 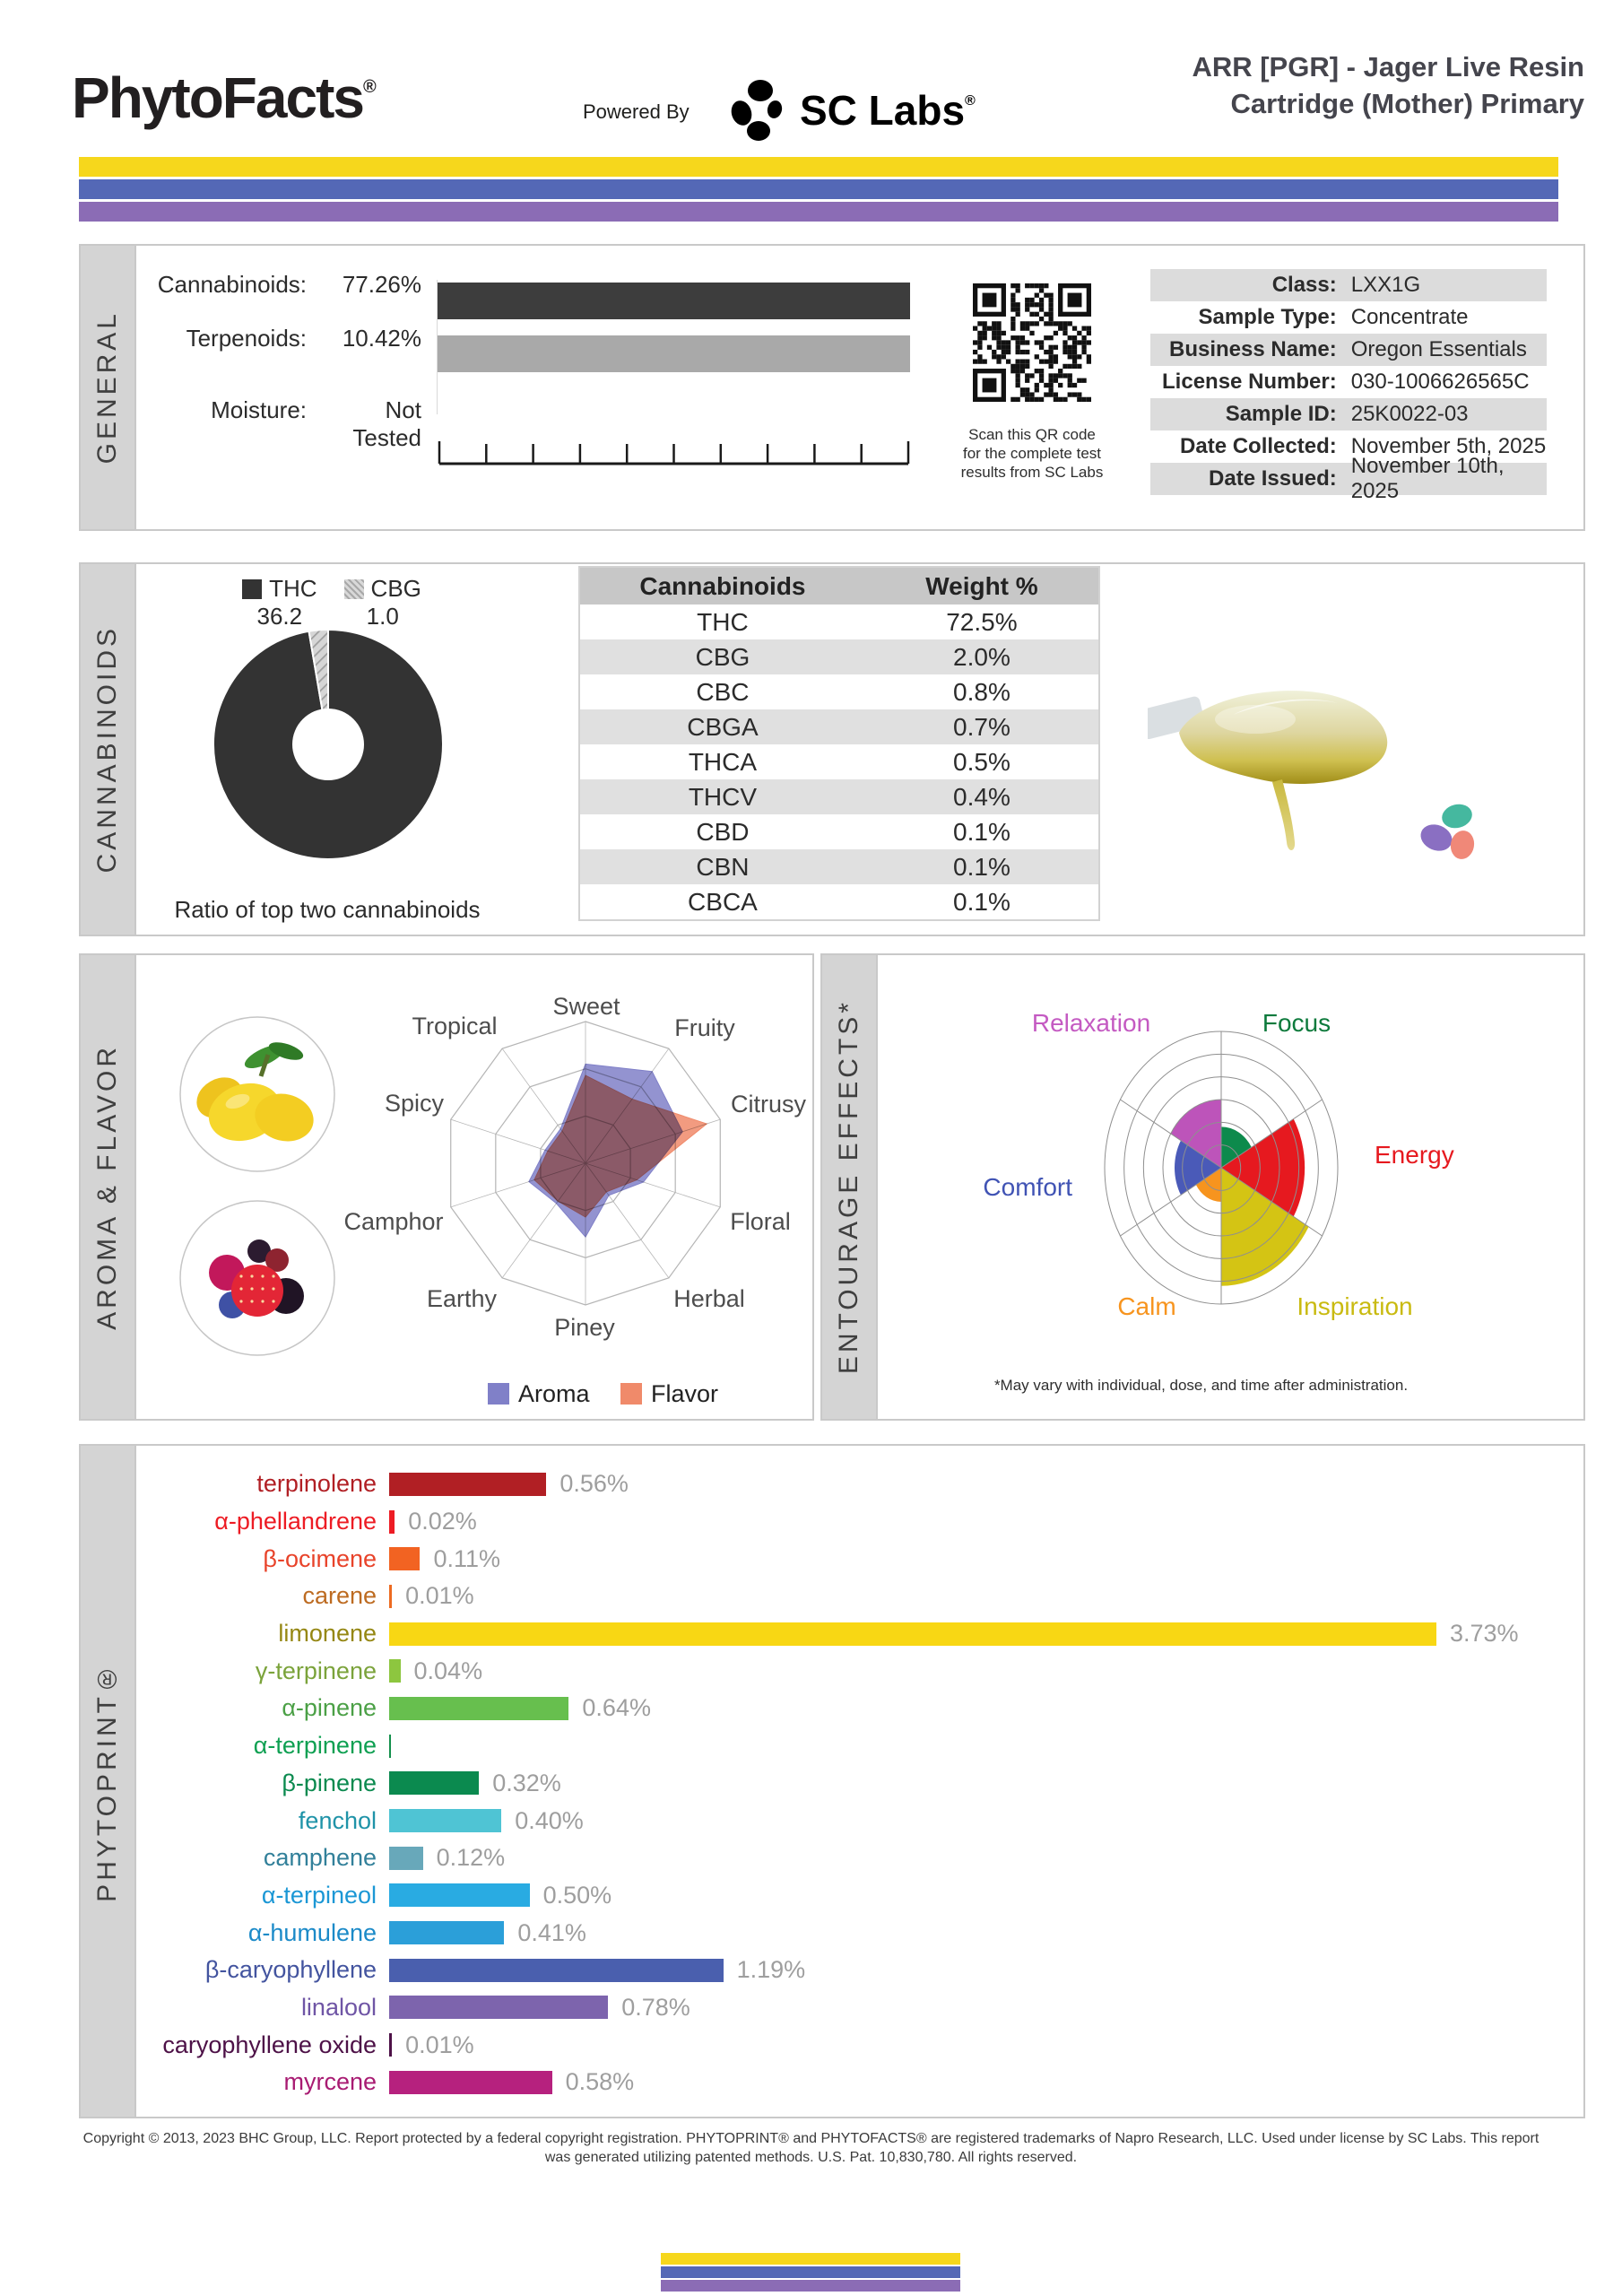 What do you see at coordinates (855, 2082) in the screenshot?
I see `terpene-row-myrcene: myrcene 0.58%` at bounding box center [855, 2082].